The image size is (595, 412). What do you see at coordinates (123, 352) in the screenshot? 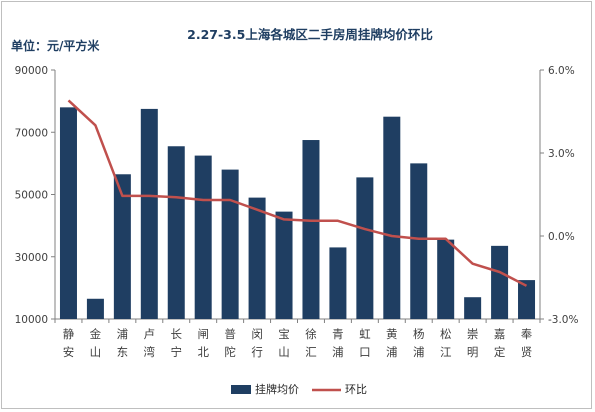
I see `category-label-line2: 东` at bounding box center [123, 352].